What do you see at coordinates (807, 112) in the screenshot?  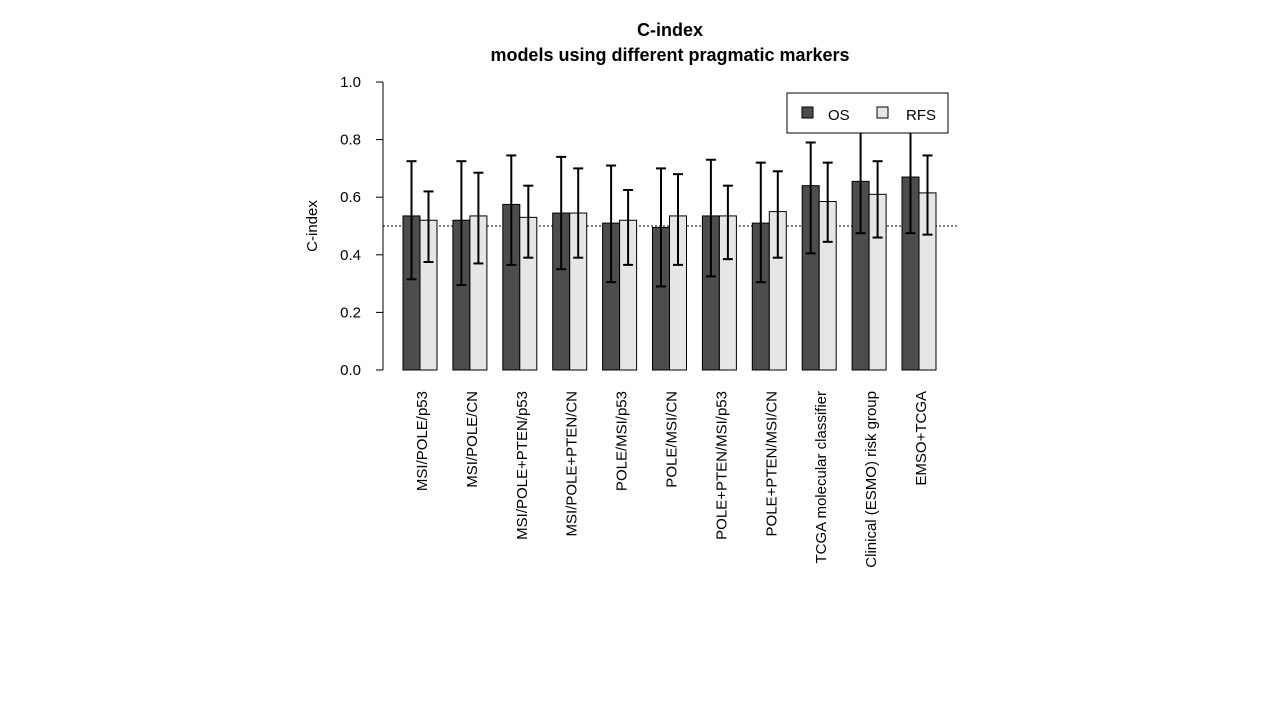 I see `legend-swatch-os` at bounding box center [807, 112].